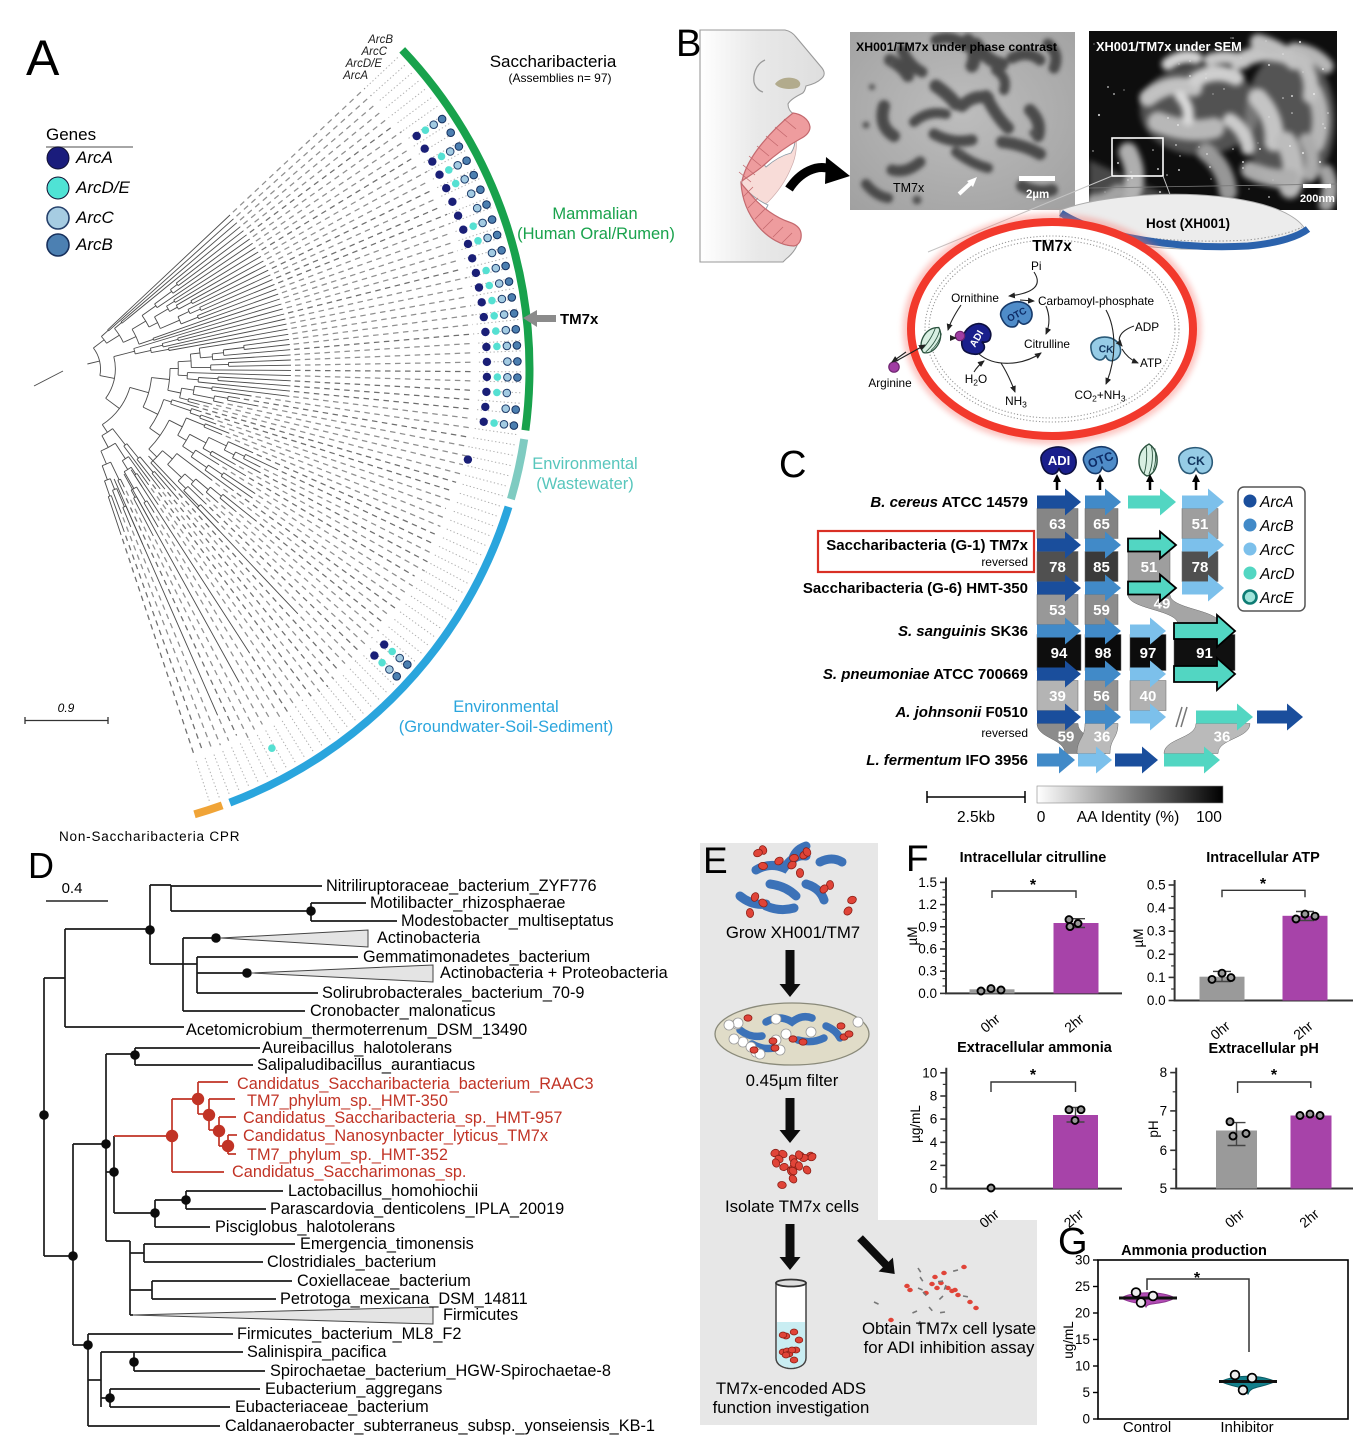 This screenshot has height=1452, width=1372. What do you see at coordinates (1036, 266) in the screenshot?
I see `svg-text: Pi` at bounding box center [1036, 266].